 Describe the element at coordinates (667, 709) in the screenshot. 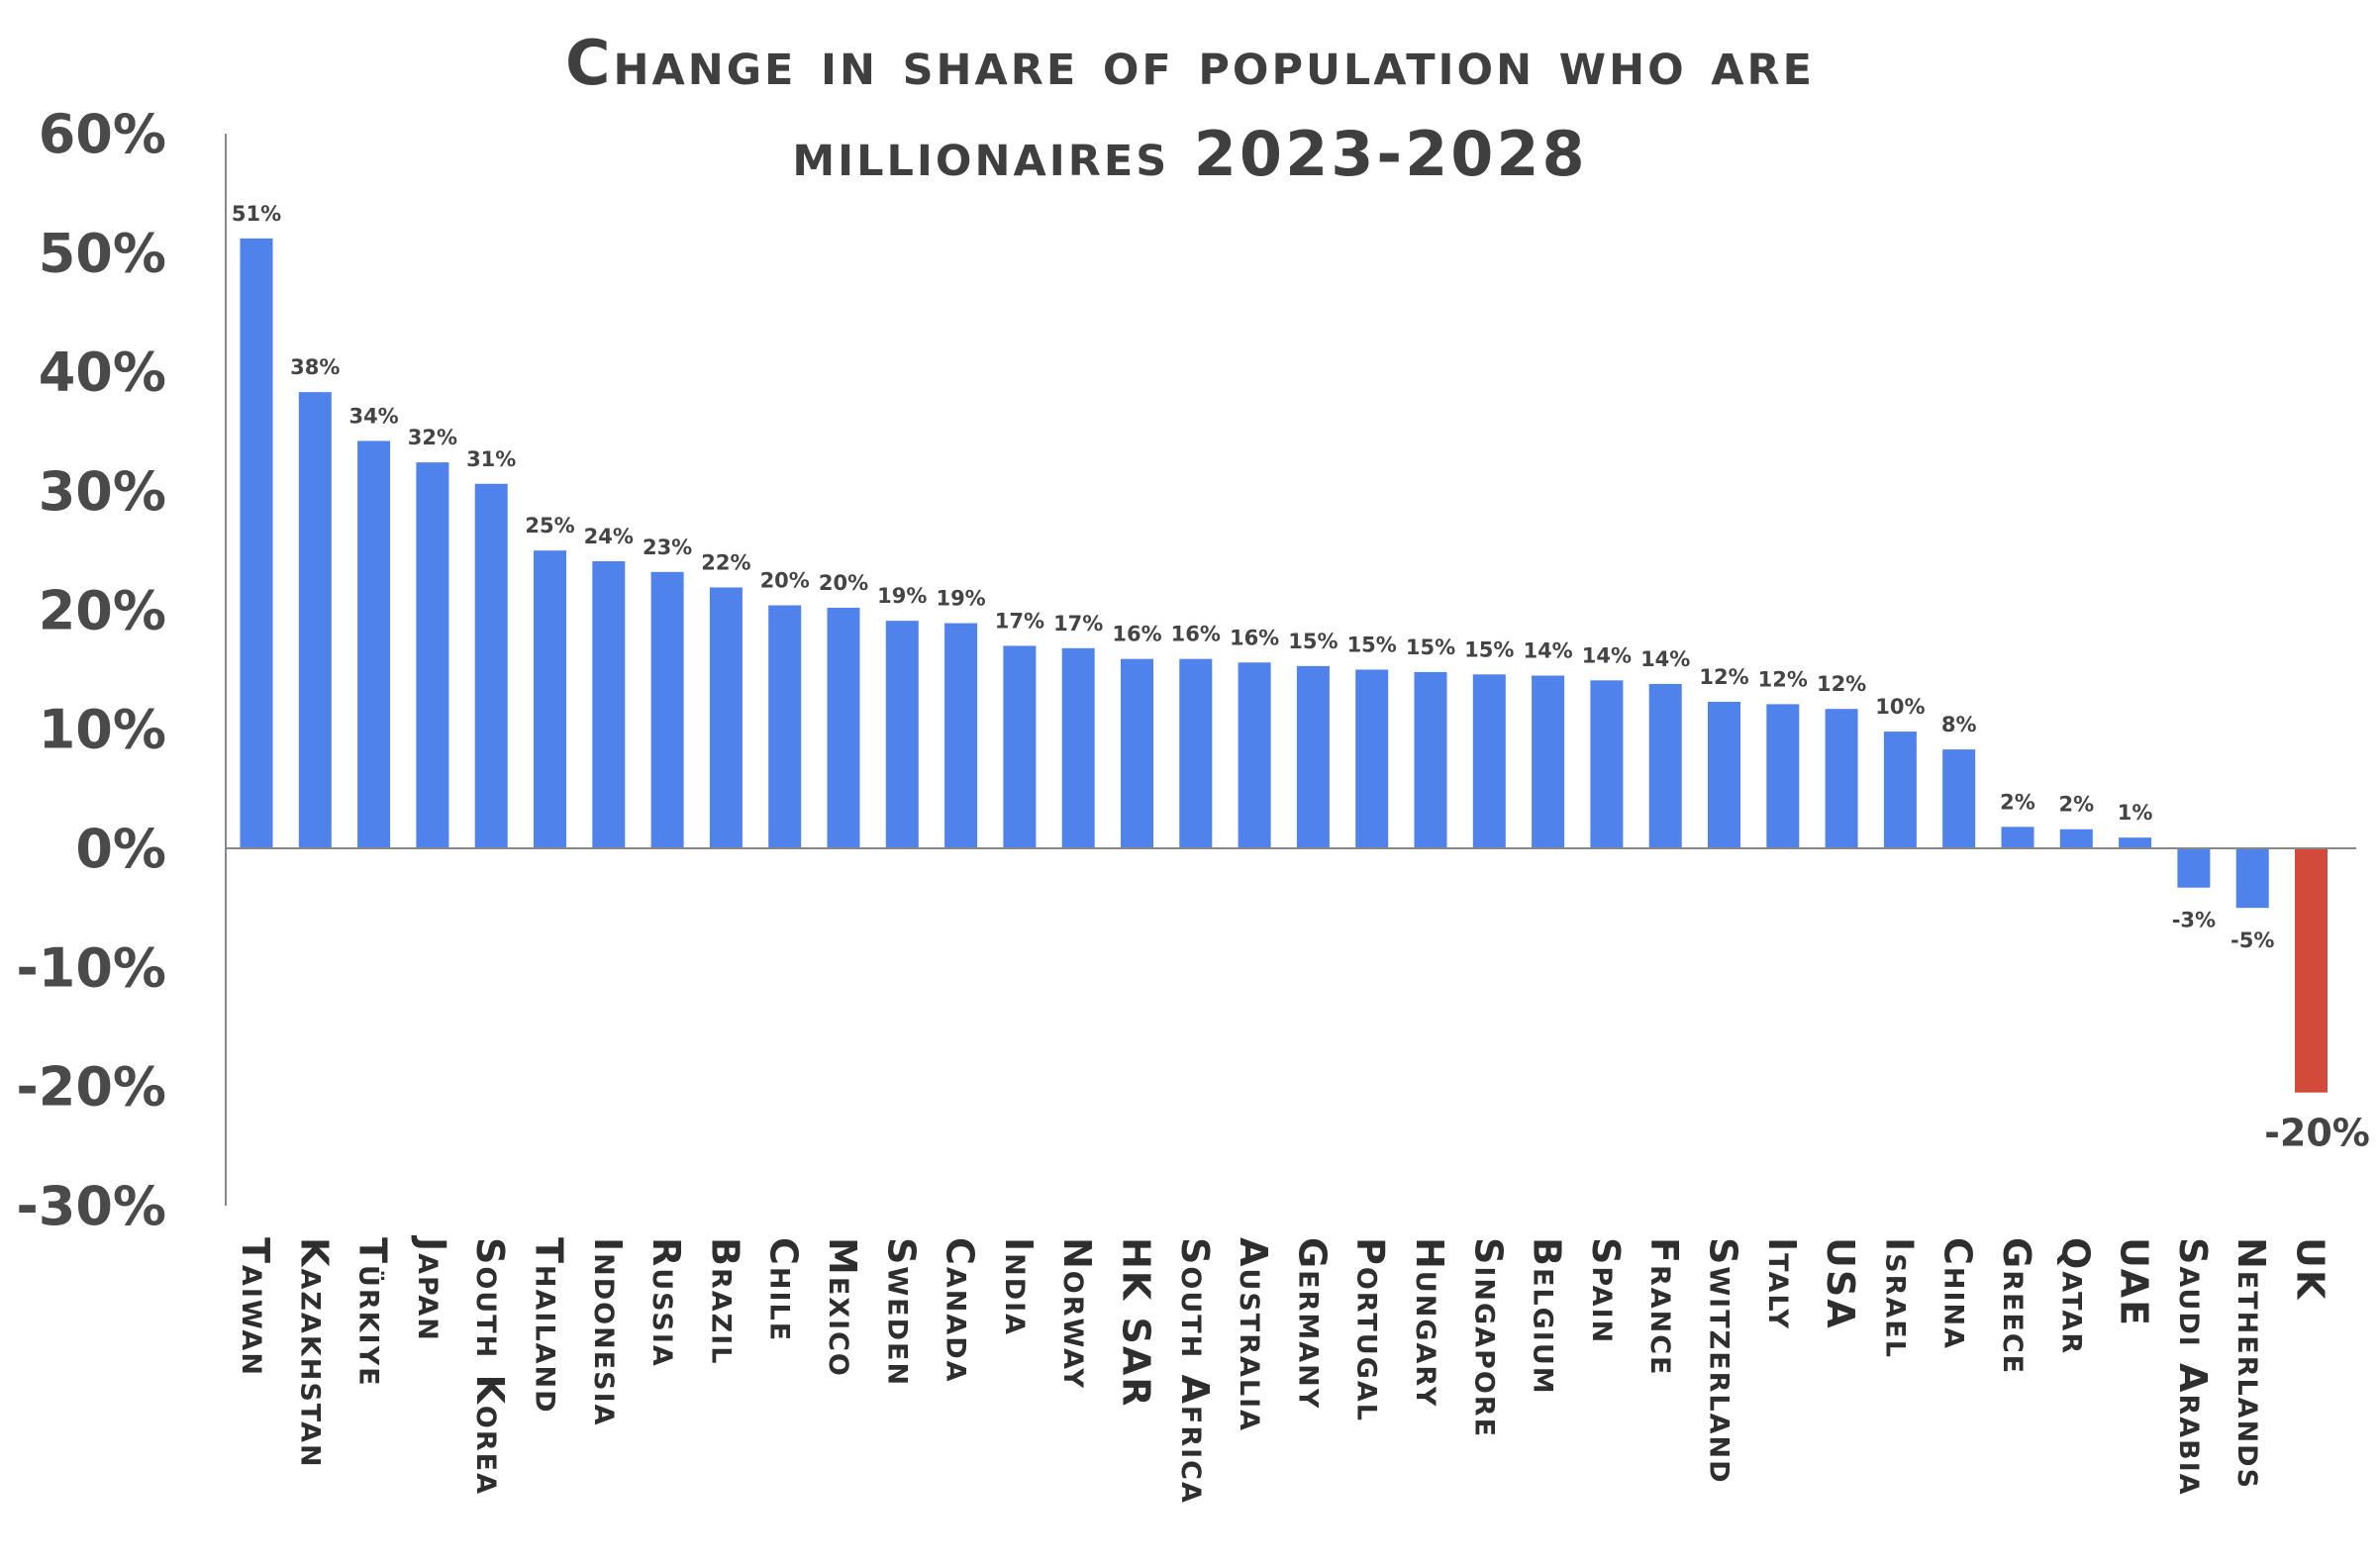

I see `bar-russia` at that location.